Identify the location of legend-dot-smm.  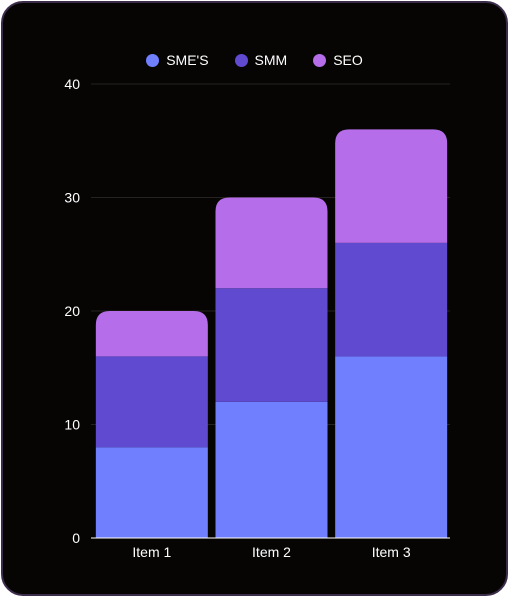
(241, 60).